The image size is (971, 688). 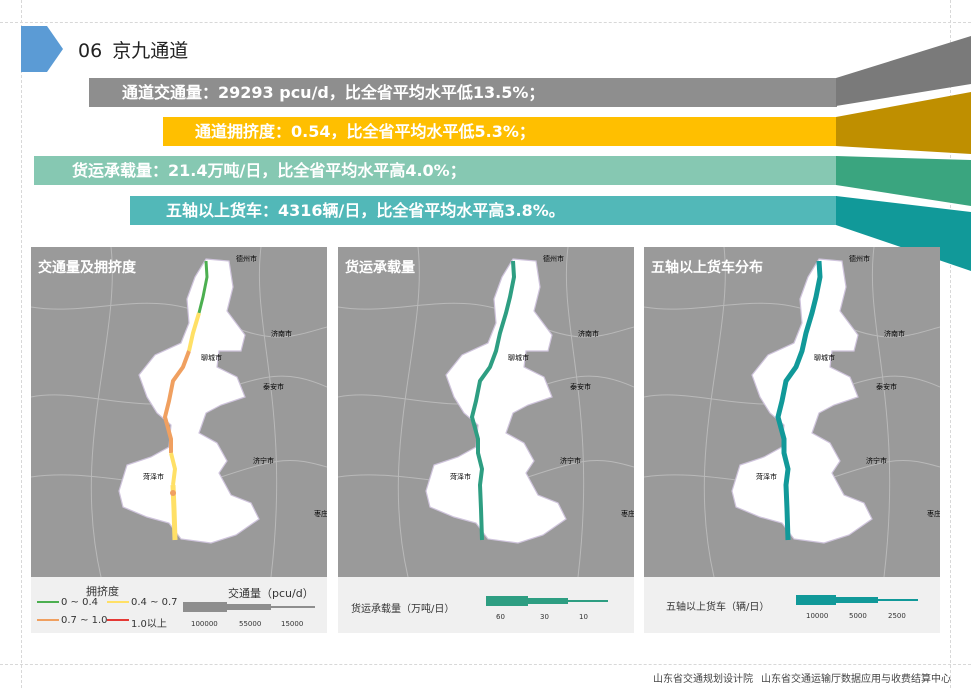 I want to click on fan-band-green, so click(x=903, y=181).